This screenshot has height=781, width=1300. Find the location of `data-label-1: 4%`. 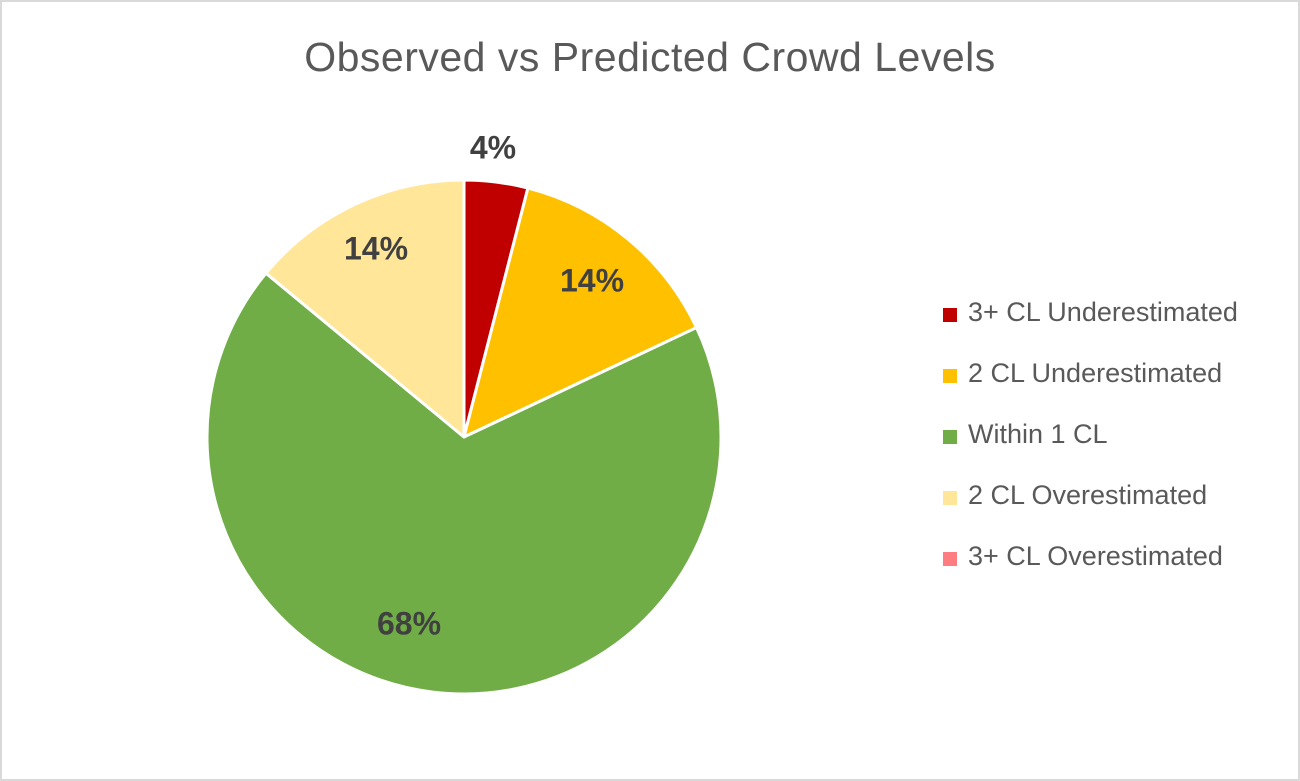

data-label-1: 4% is located at coordinates (493, 147).